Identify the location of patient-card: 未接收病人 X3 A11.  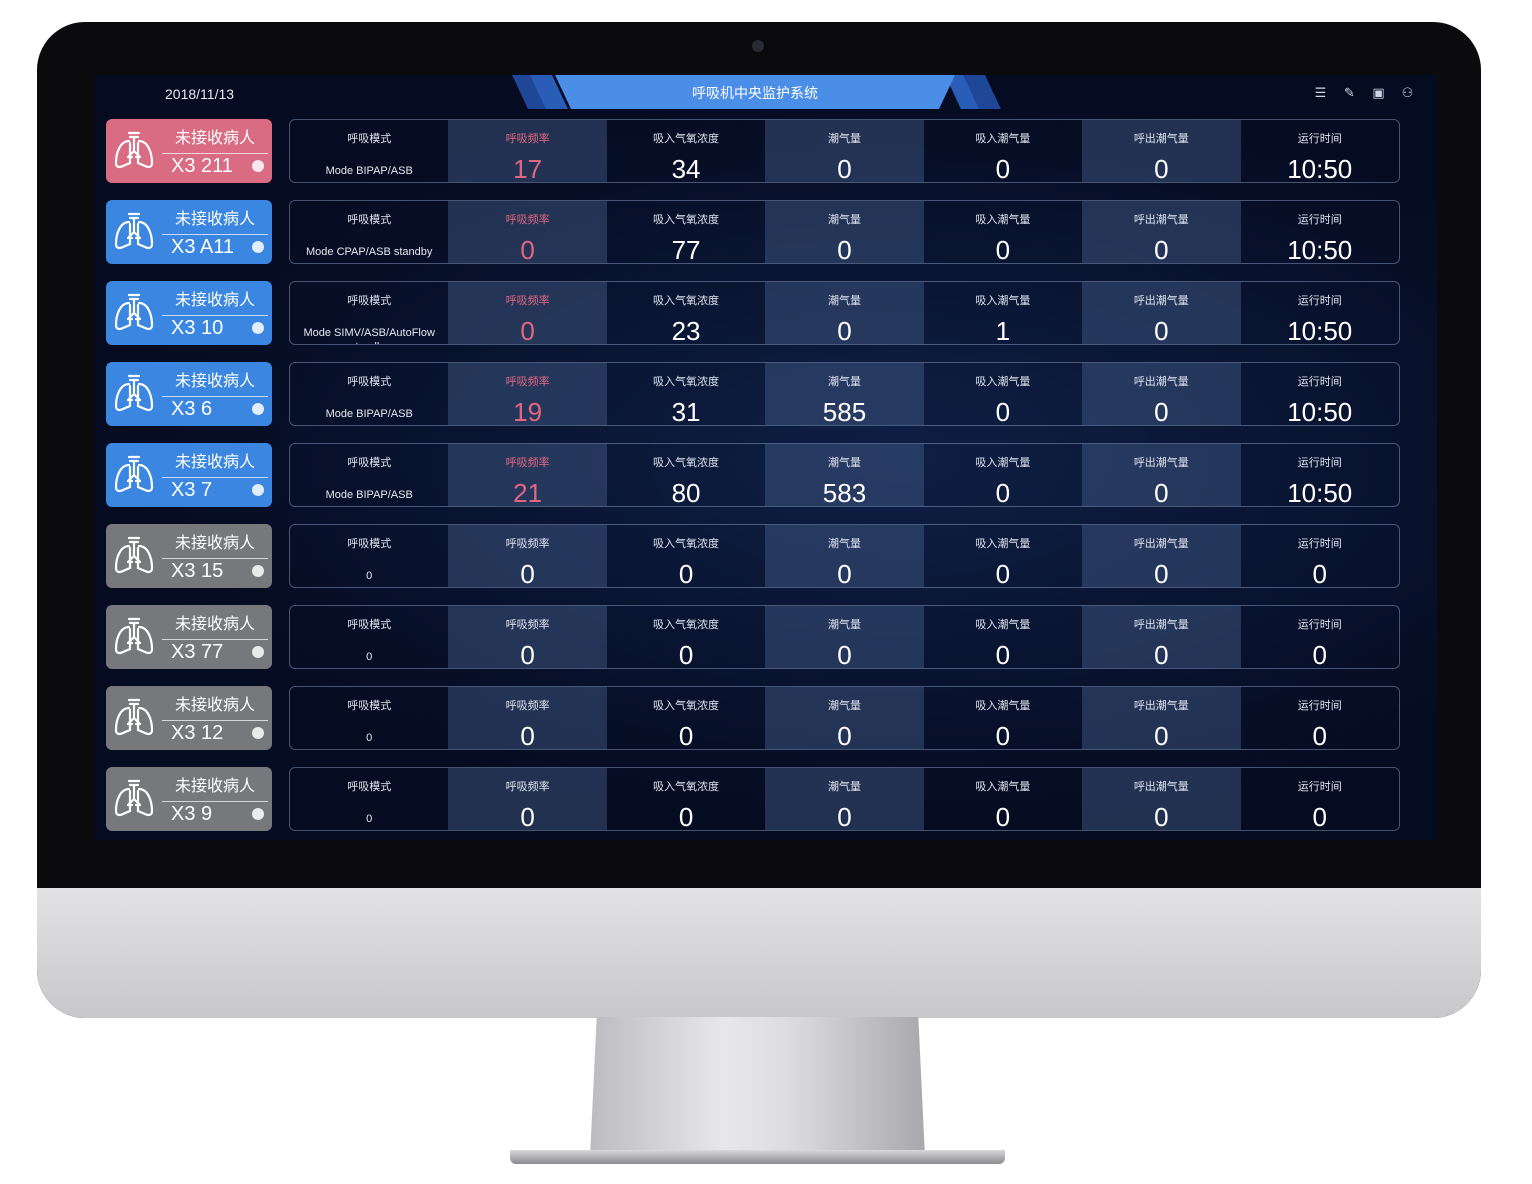
(189, 232).